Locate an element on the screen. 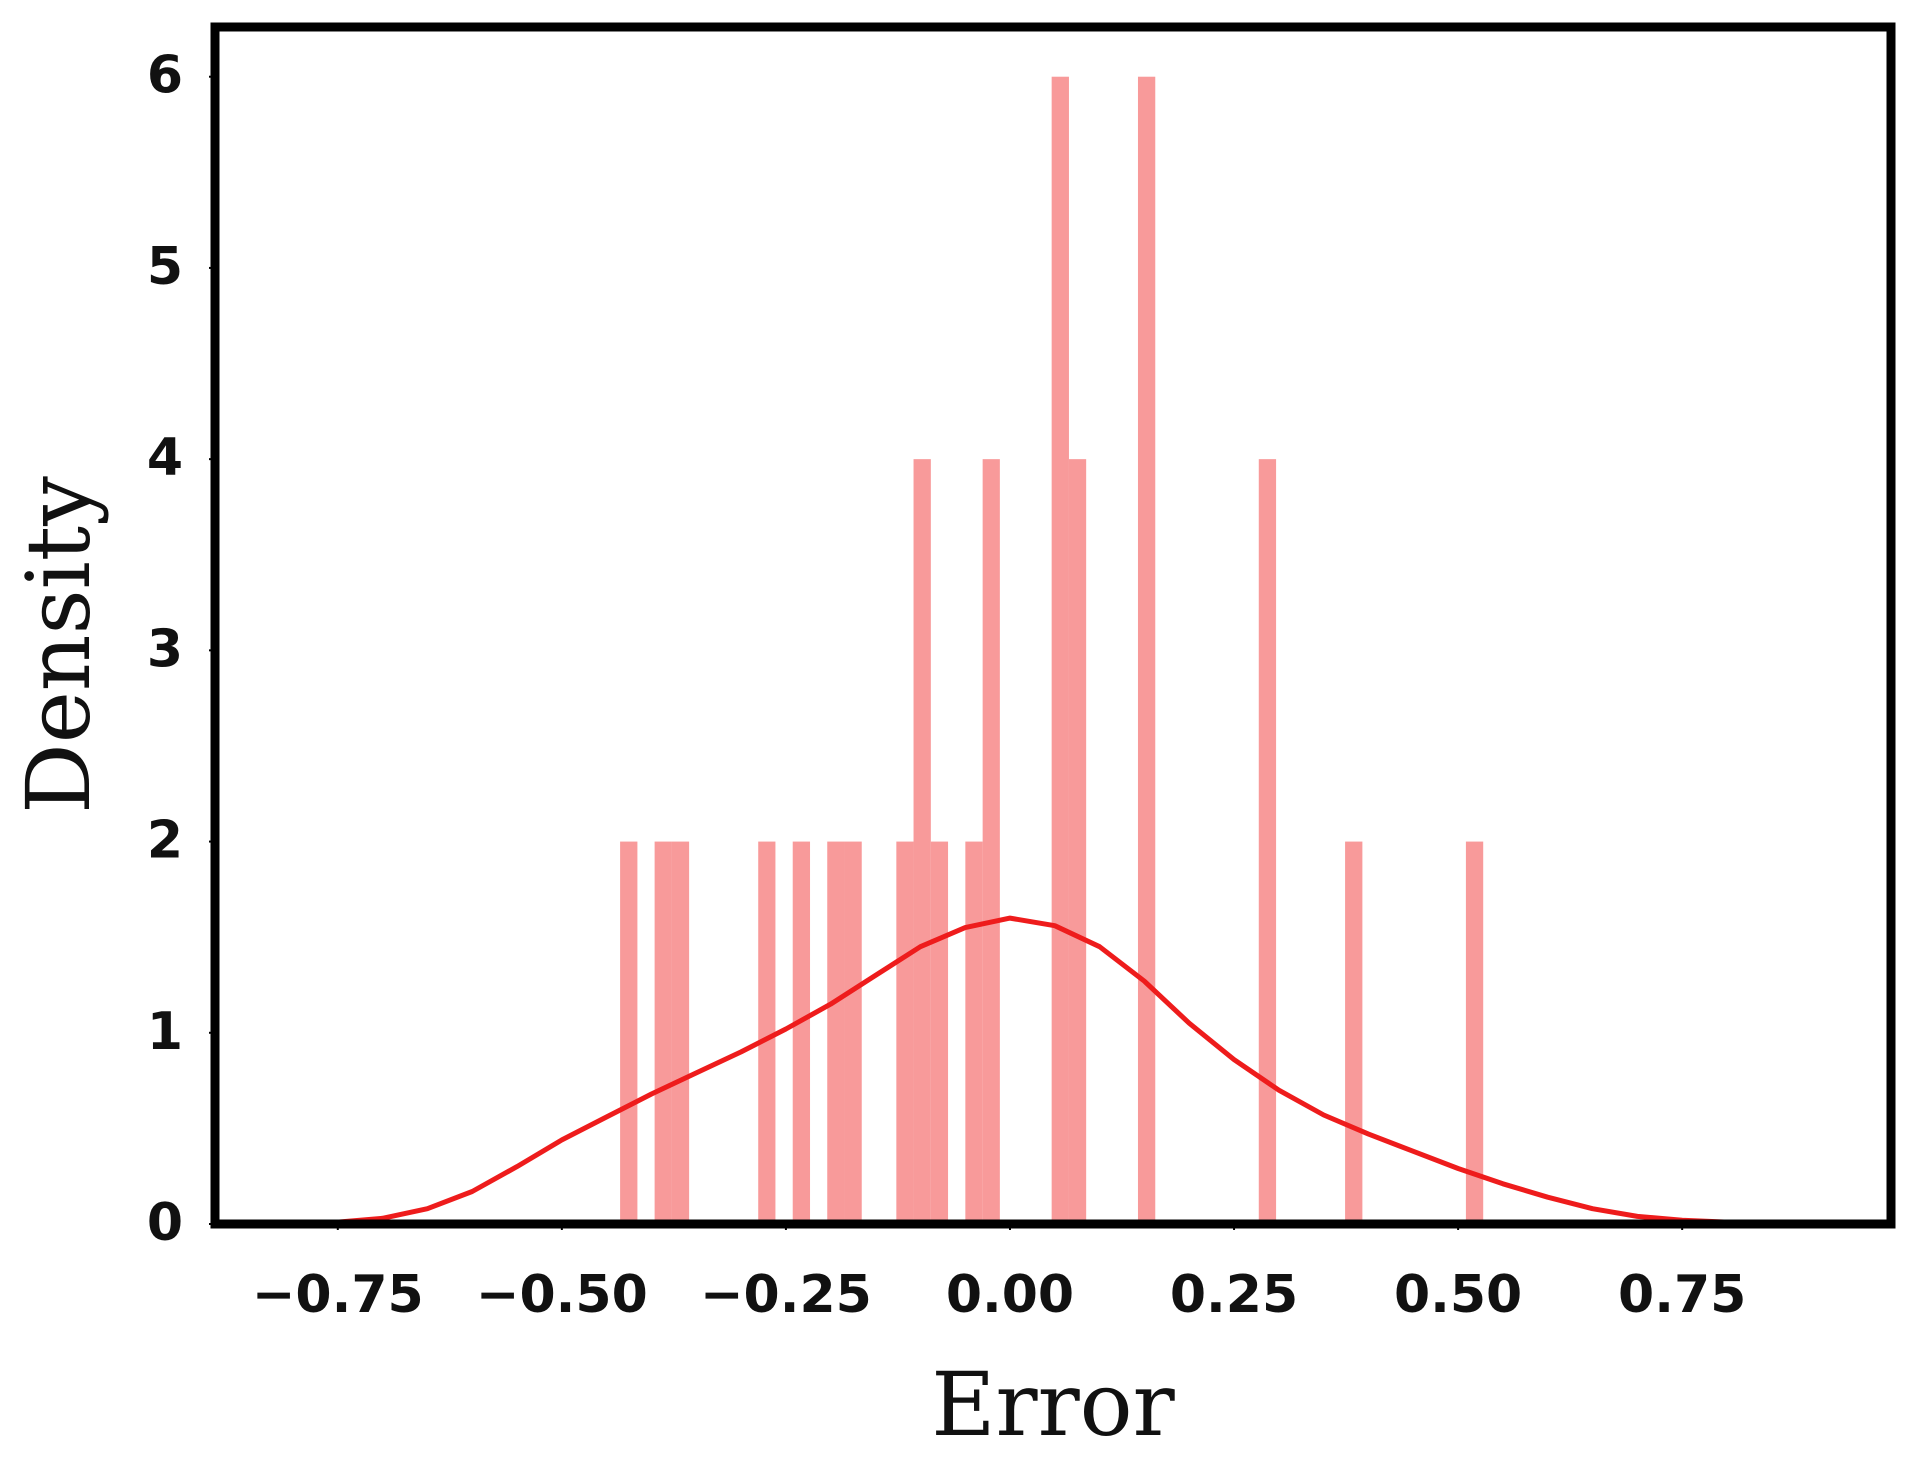 The width and height of the screenshot is (1916, 1469). x-tick-label: −0.75 is located at coordinates (338, 1295).